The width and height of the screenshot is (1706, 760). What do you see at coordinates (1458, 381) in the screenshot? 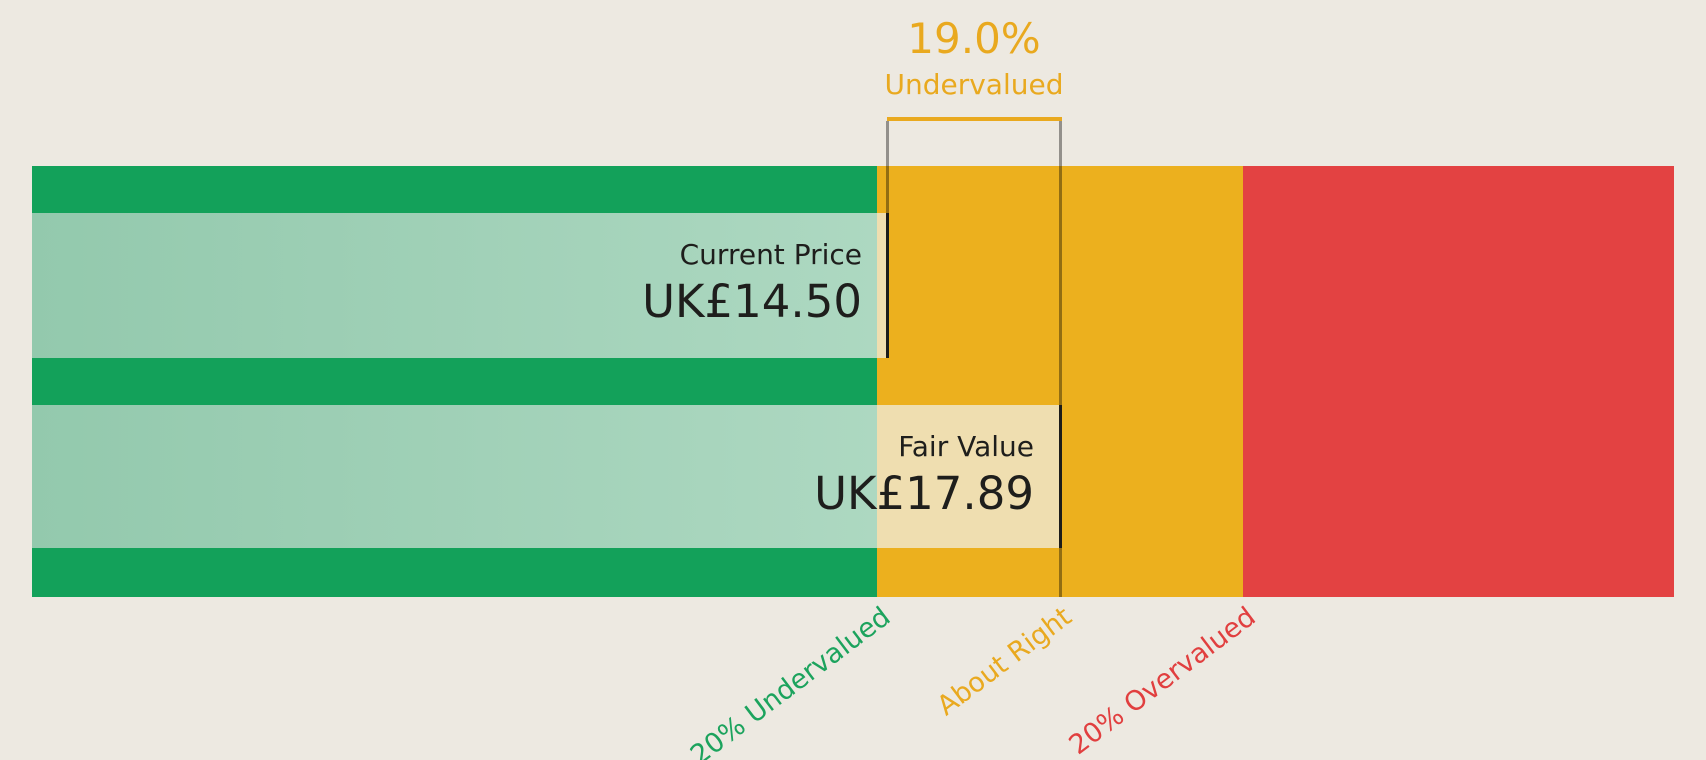
I see `zone-overvalued` at bounding box center [1458, 381].